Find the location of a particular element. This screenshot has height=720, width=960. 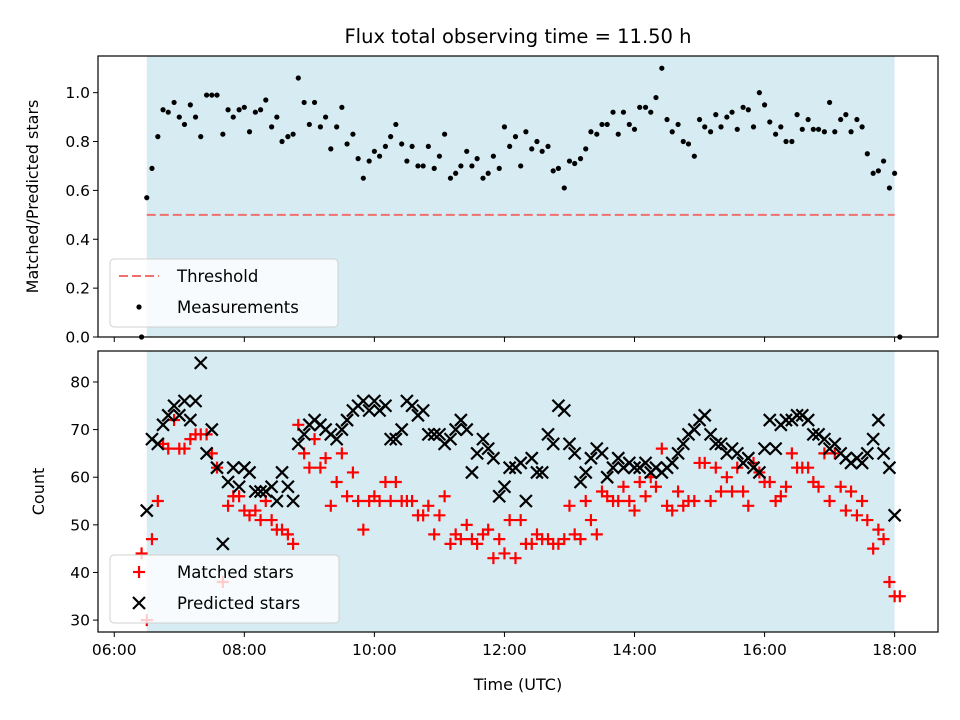

legend-measurements-swatch is located at coordinates (139, 307).